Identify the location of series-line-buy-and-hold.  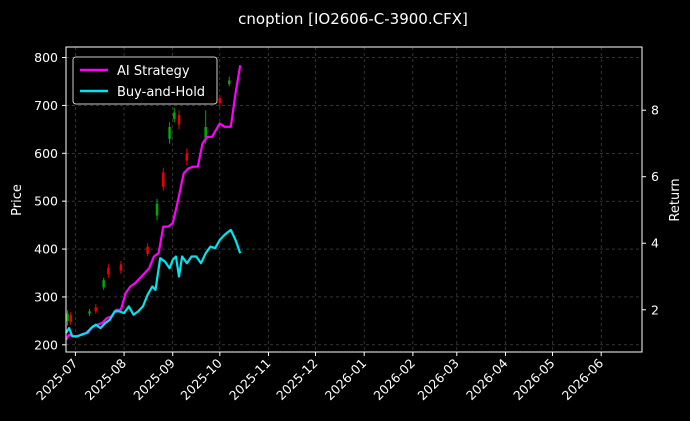
(153, 283).